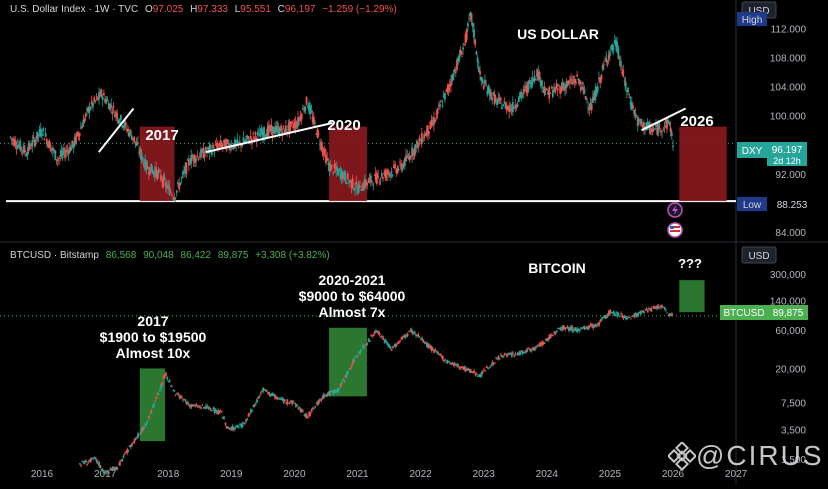 This screenshot has height=489, width=828. What do you see at coordinates (42, 474) in the screenshot?
I see `x-axis-tick: 2016` at bounding box center [42, 474].